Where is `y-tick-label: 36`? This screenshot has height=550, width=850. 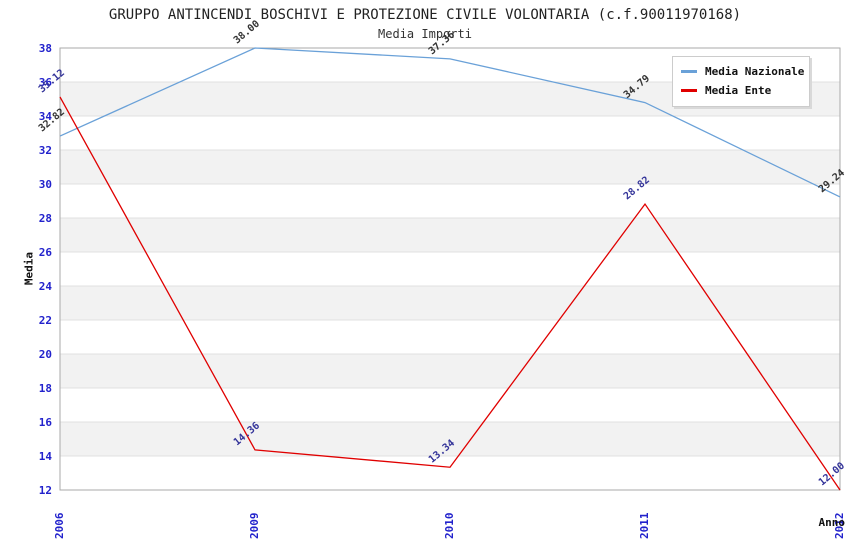 y-tick-label: 36 is located at coordinates (46, 82).